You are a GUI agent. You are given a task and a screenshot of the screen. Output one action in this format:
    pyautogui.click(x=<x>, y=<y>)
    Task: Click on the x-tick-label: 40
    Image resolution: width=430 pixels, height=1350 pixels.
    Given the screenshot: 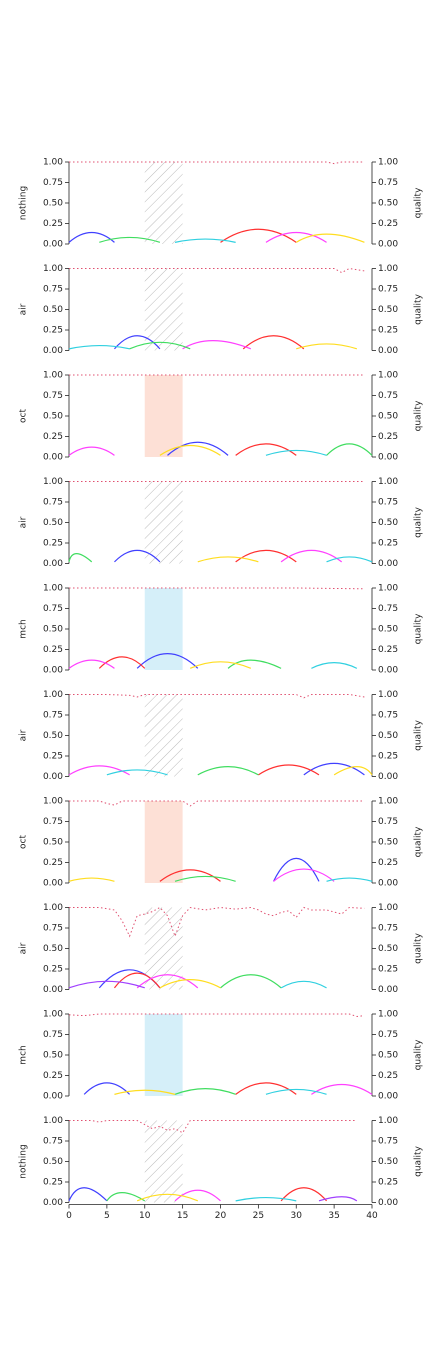 What is the action you would take?
    pyautogui.click(x=372, y=1216)
    